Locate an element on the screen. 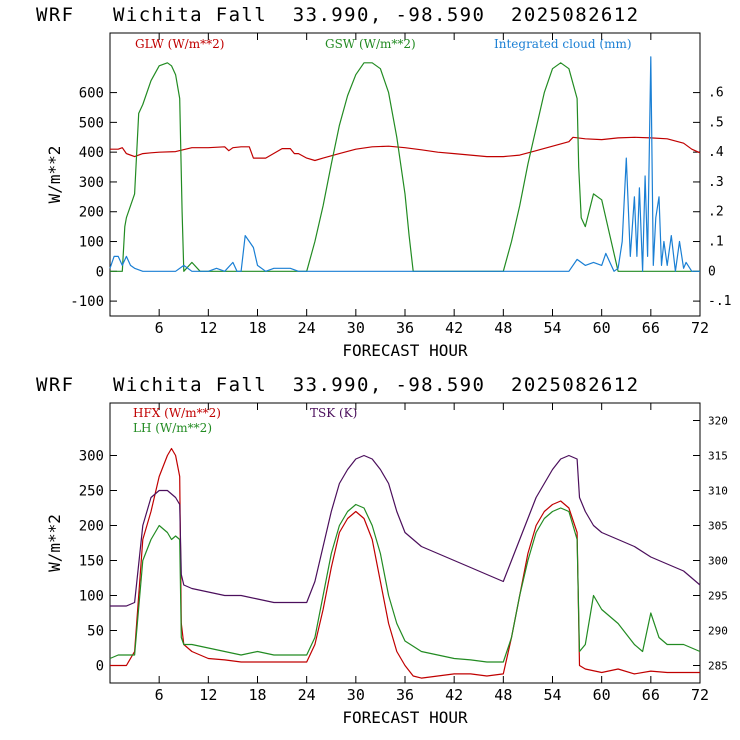  y2-tick-label: .5 is located at coordinates (716, 122).